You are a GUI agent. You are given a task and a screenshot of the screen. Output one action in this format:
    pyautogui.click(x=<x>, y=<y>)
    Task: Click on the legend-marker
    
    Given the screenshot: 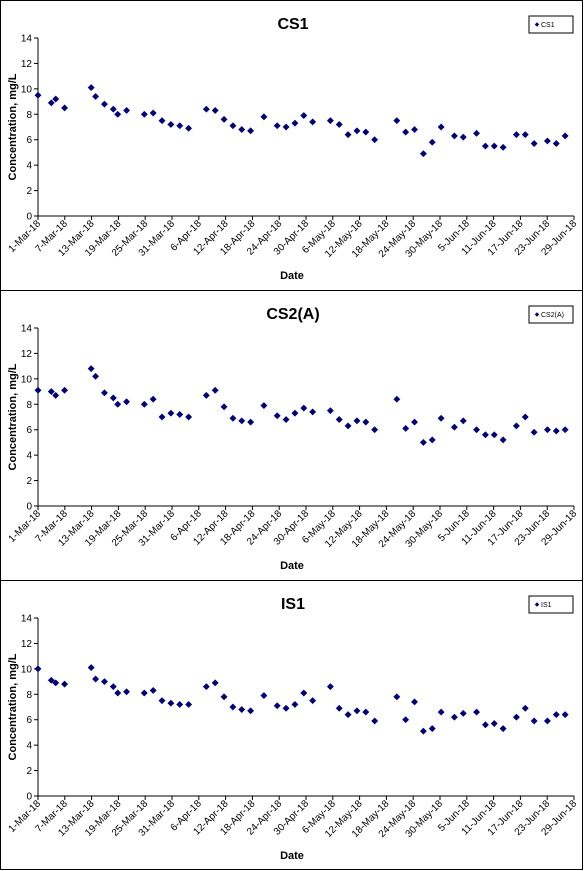 What is the action you would take?
    pyautogui.click(x=537, y=24)
    